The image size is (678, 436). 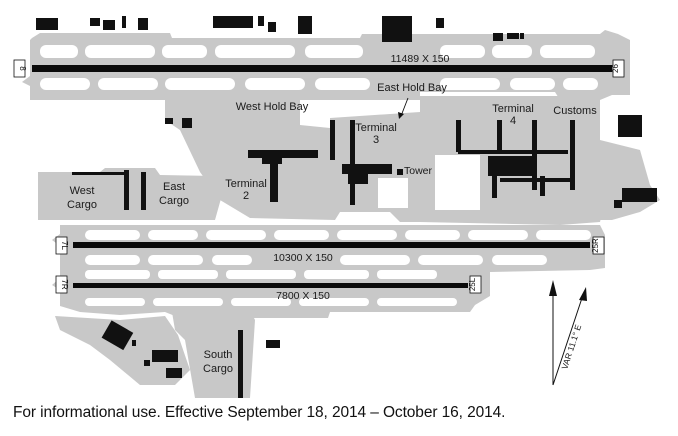 What do you see at coordinates (174, 187) in the screenshot?
I see `east-cargo-label-line1: East` at bounding box center [174, 187].